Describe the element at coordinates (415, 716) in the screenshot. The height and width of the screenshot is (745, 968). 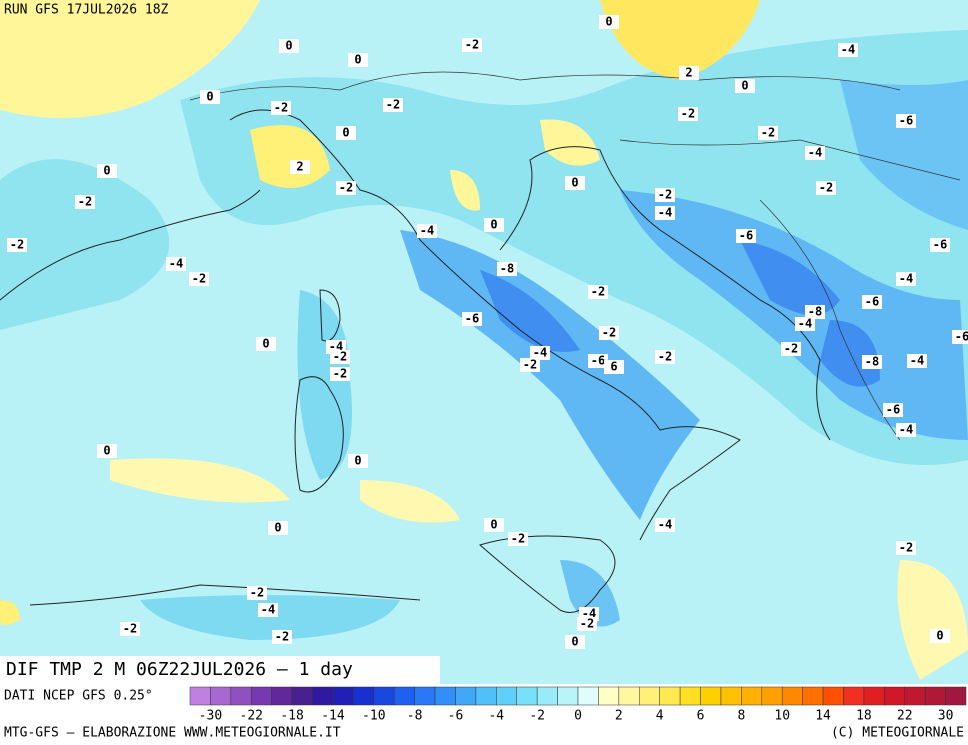
I see `colorbar-label: -8` at that location.